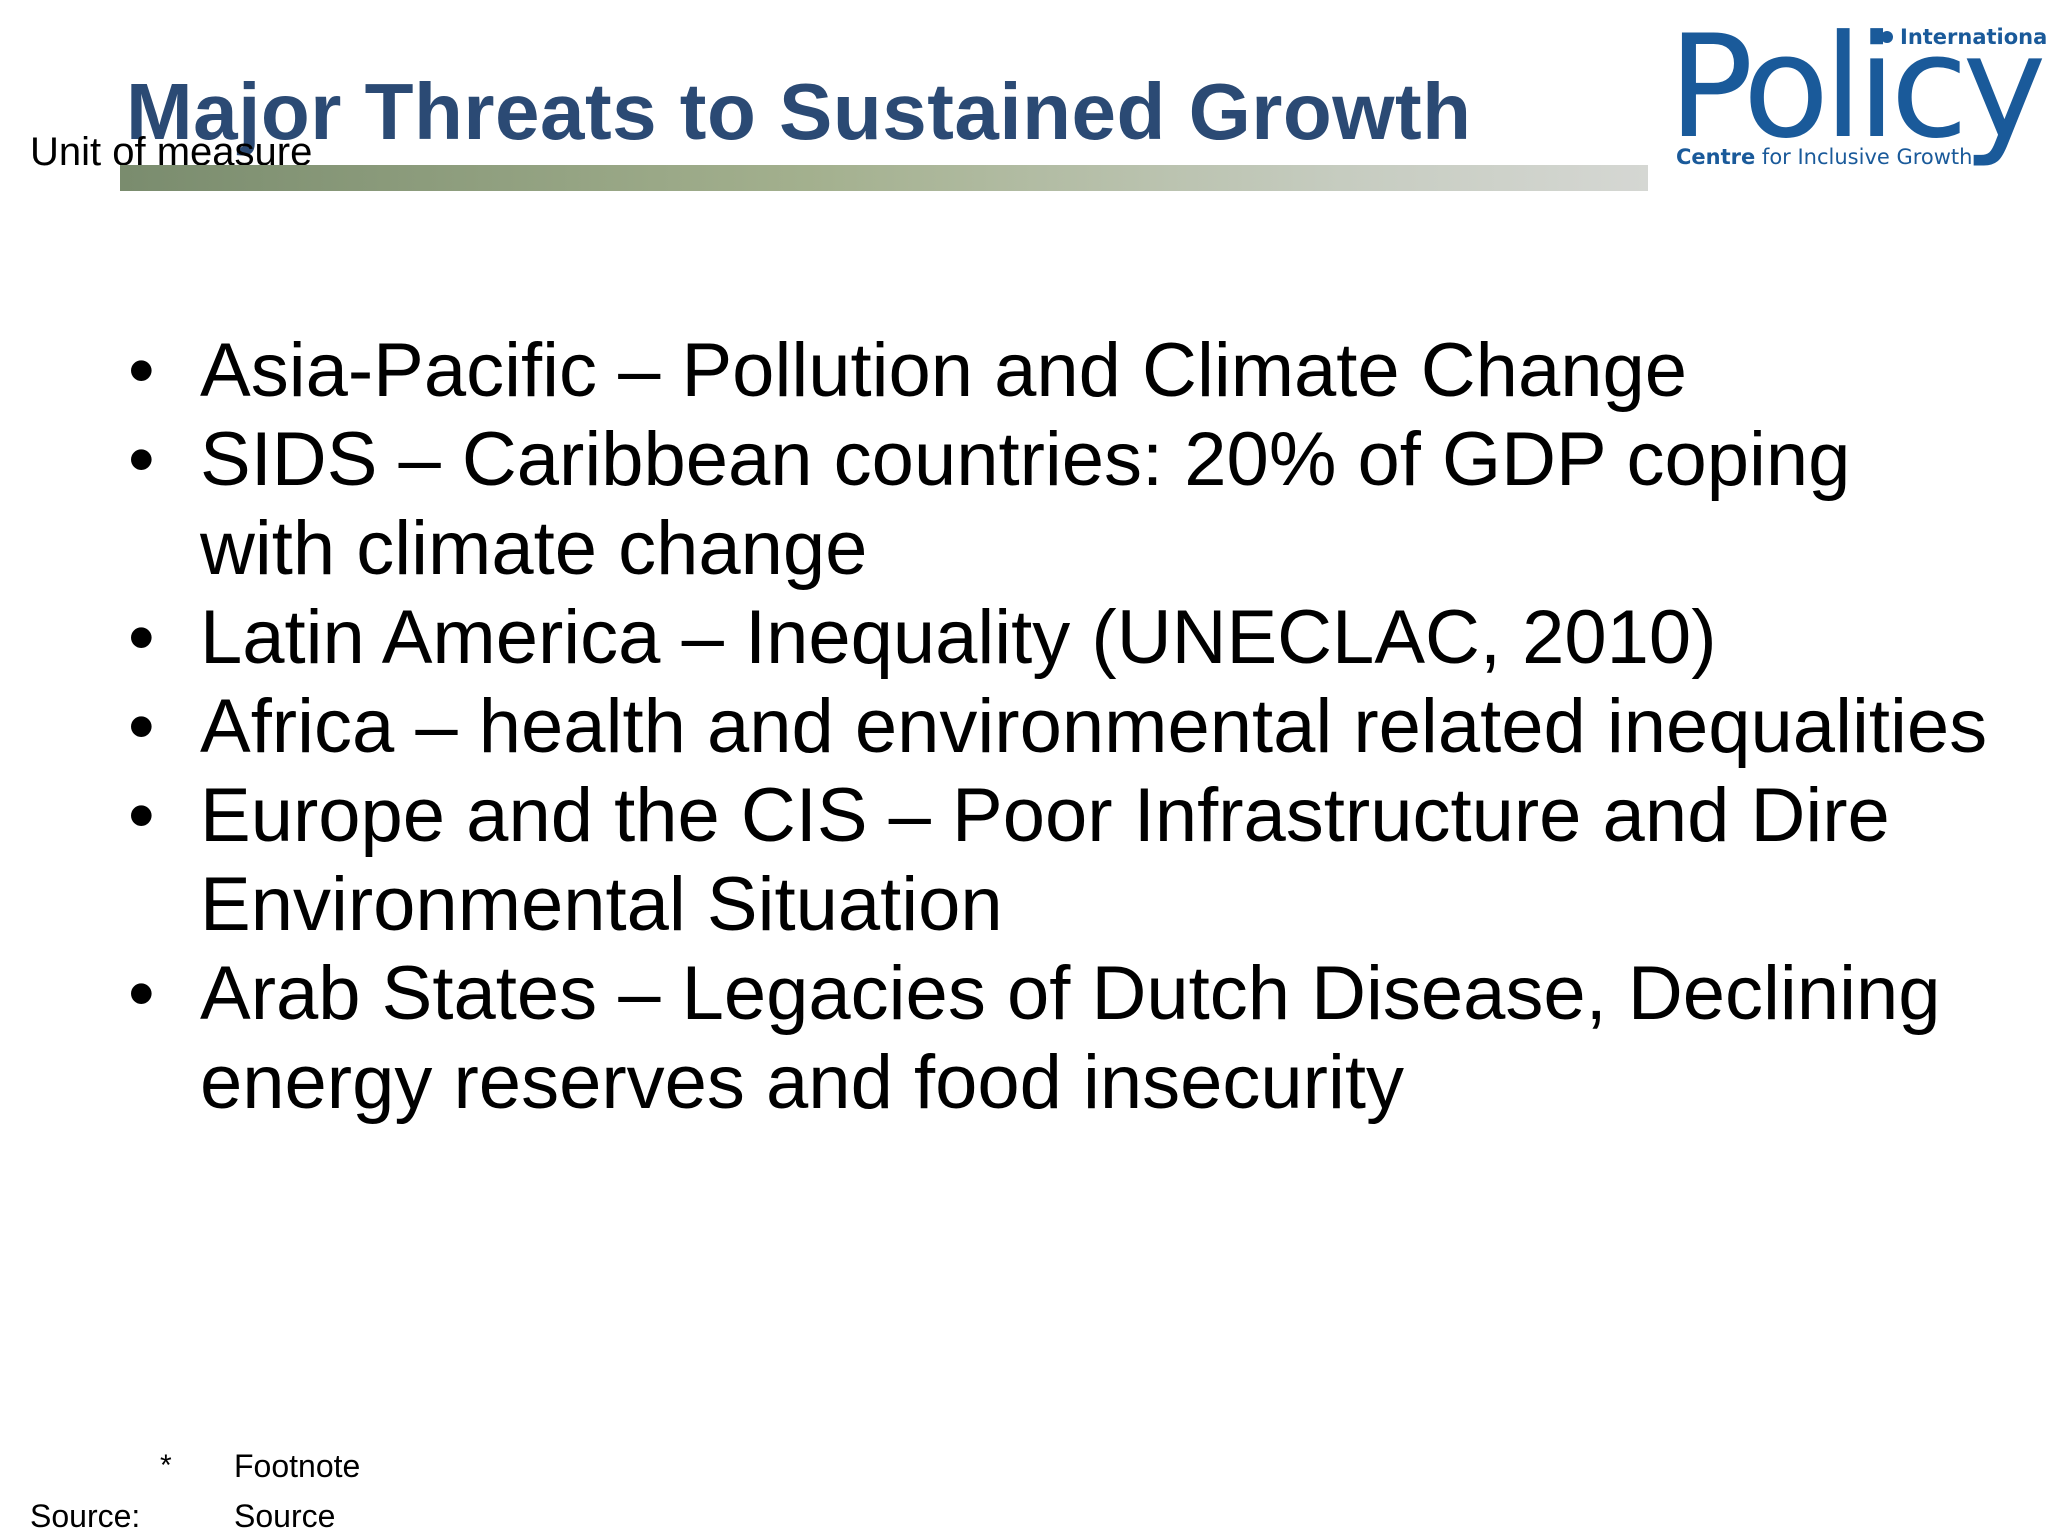  Describe the element at coordinates (1716, 157) in the screenshot. I see `logo-subtitle-bold: Centre` at that location.